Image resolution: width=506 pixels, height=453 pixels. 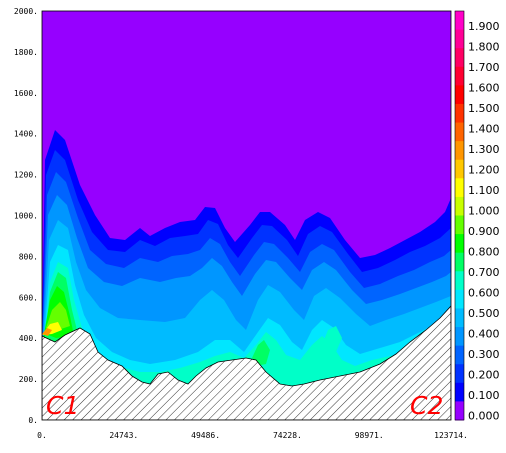 I want to click on colorbar-label: 1.300, so click(x=484, y=149).